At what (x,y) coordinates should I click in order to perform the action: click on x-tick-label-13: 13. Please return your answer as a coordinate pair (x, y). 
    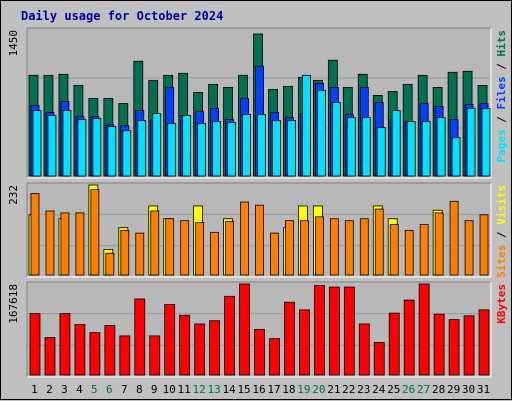
    Looking at the image, I should click on (213, 389).